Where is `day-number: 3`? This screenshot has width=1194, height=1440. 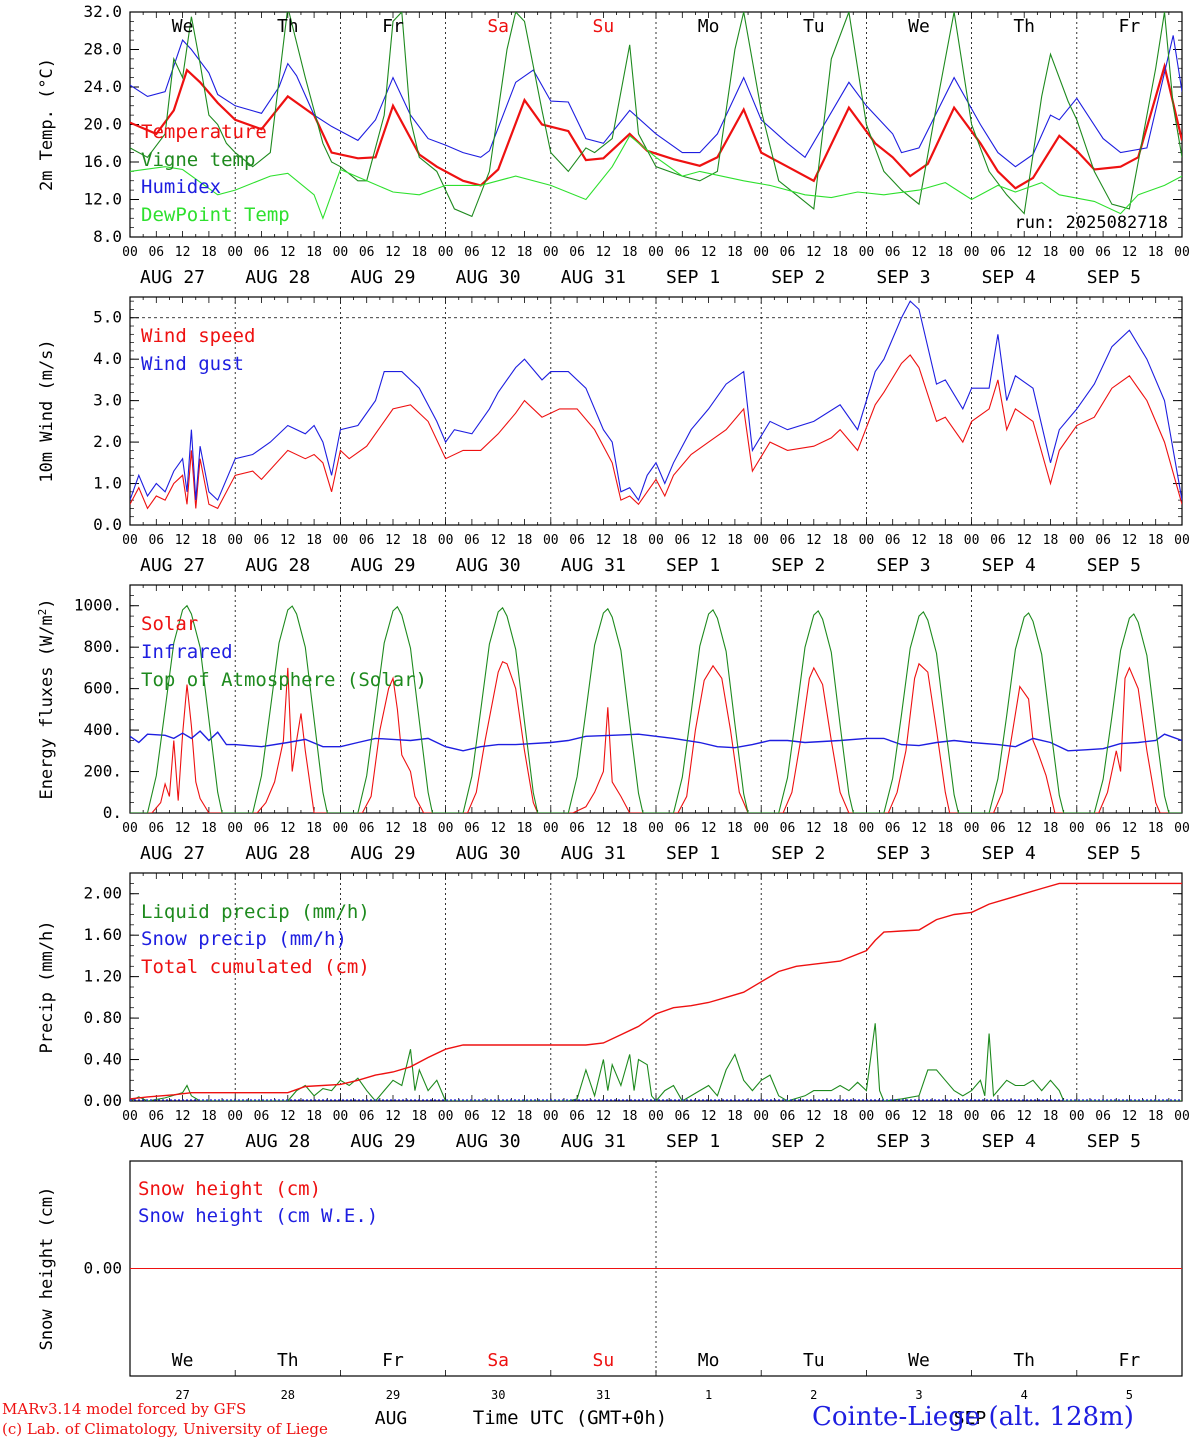 day-number: 3 is located at coordinates (918, 1395).